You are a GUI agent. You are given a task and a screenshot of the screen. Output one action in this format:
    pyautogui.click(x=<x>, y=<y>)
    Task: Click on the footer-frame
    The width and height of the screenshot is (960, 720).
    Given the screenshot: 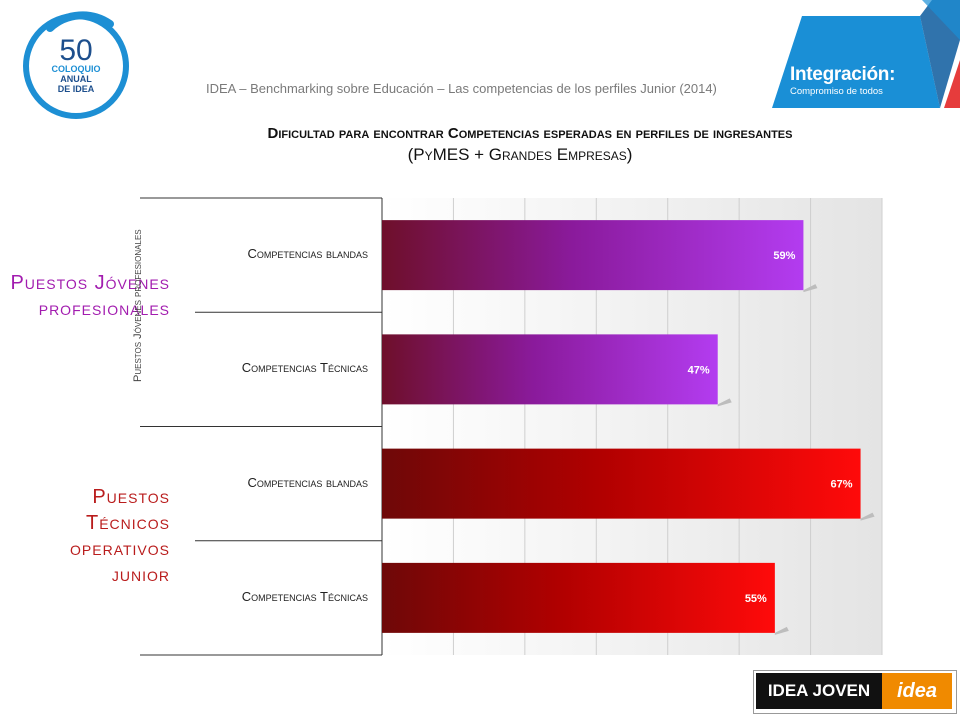 What is the action you would take?
    pyautogui.click(x=855, y=692)
    